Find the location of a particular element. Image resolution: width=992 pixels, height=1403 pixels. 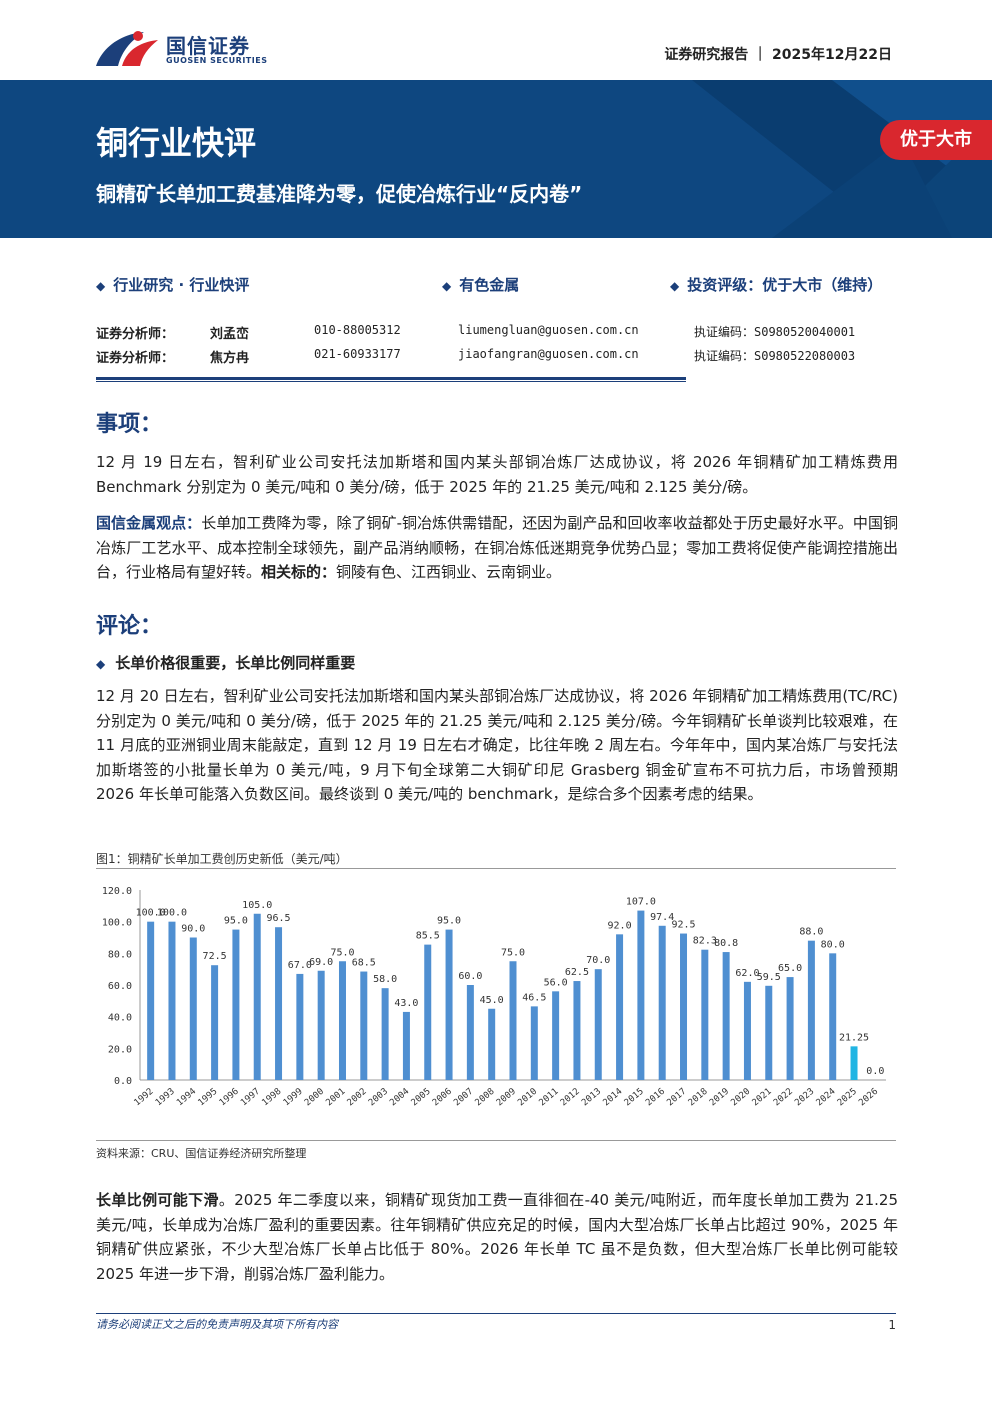

target-text: 铜陵有色、江西铜业、云南铜业。 is located at coordinates (449, 572).